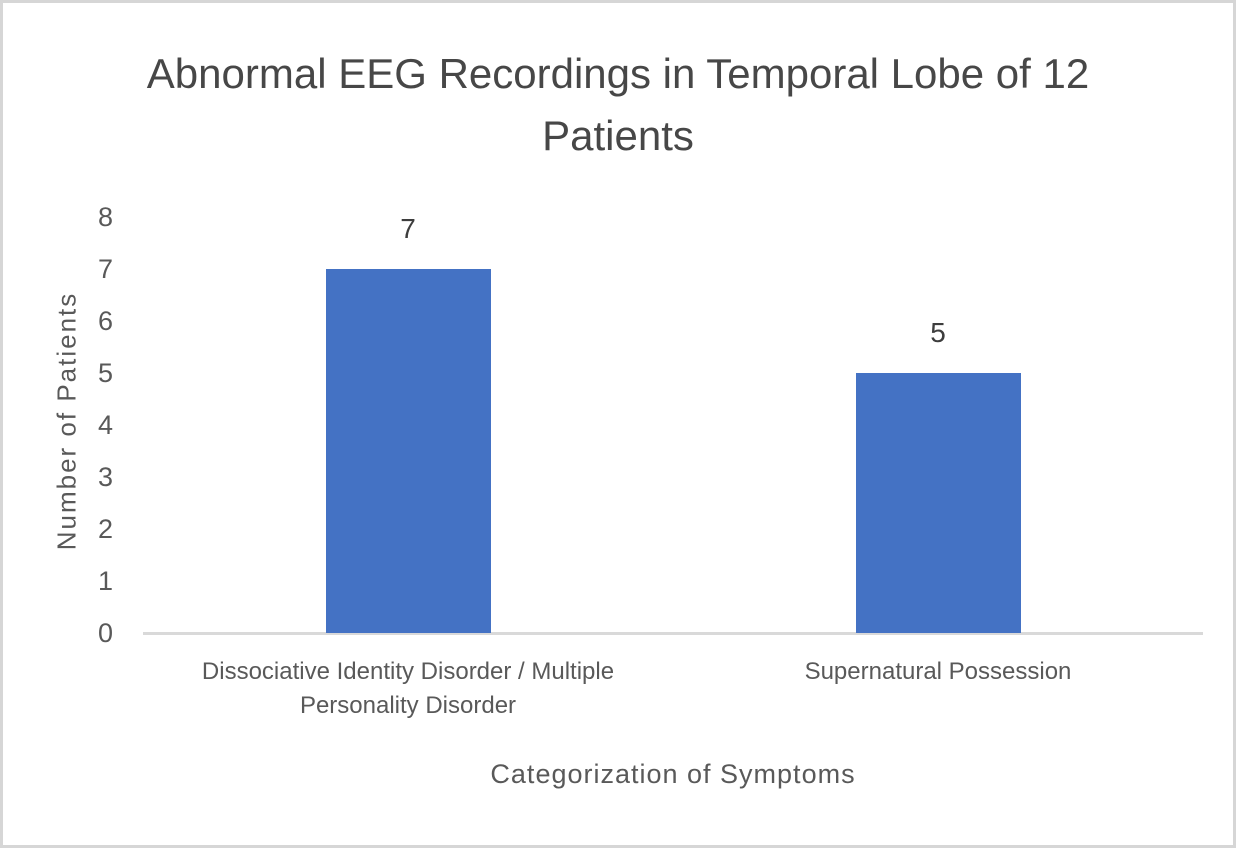 The width and height of the screenshot is (1236, 848). Describe the element at coordinates (105, 633) in the screenshot. I see `y-tick-label: 0` at that location.